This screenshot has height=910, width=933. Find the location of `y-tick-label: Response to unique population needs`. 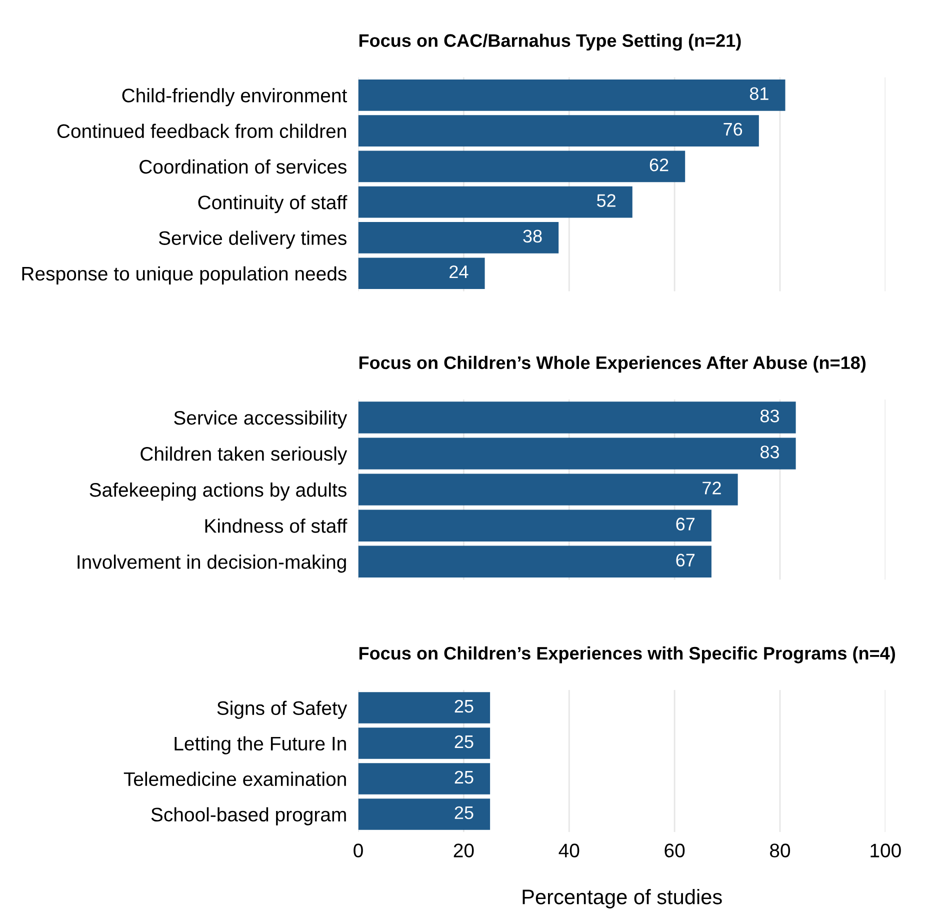

y-tick-label: Response to unique population needs is located at coordinates (184, 275).